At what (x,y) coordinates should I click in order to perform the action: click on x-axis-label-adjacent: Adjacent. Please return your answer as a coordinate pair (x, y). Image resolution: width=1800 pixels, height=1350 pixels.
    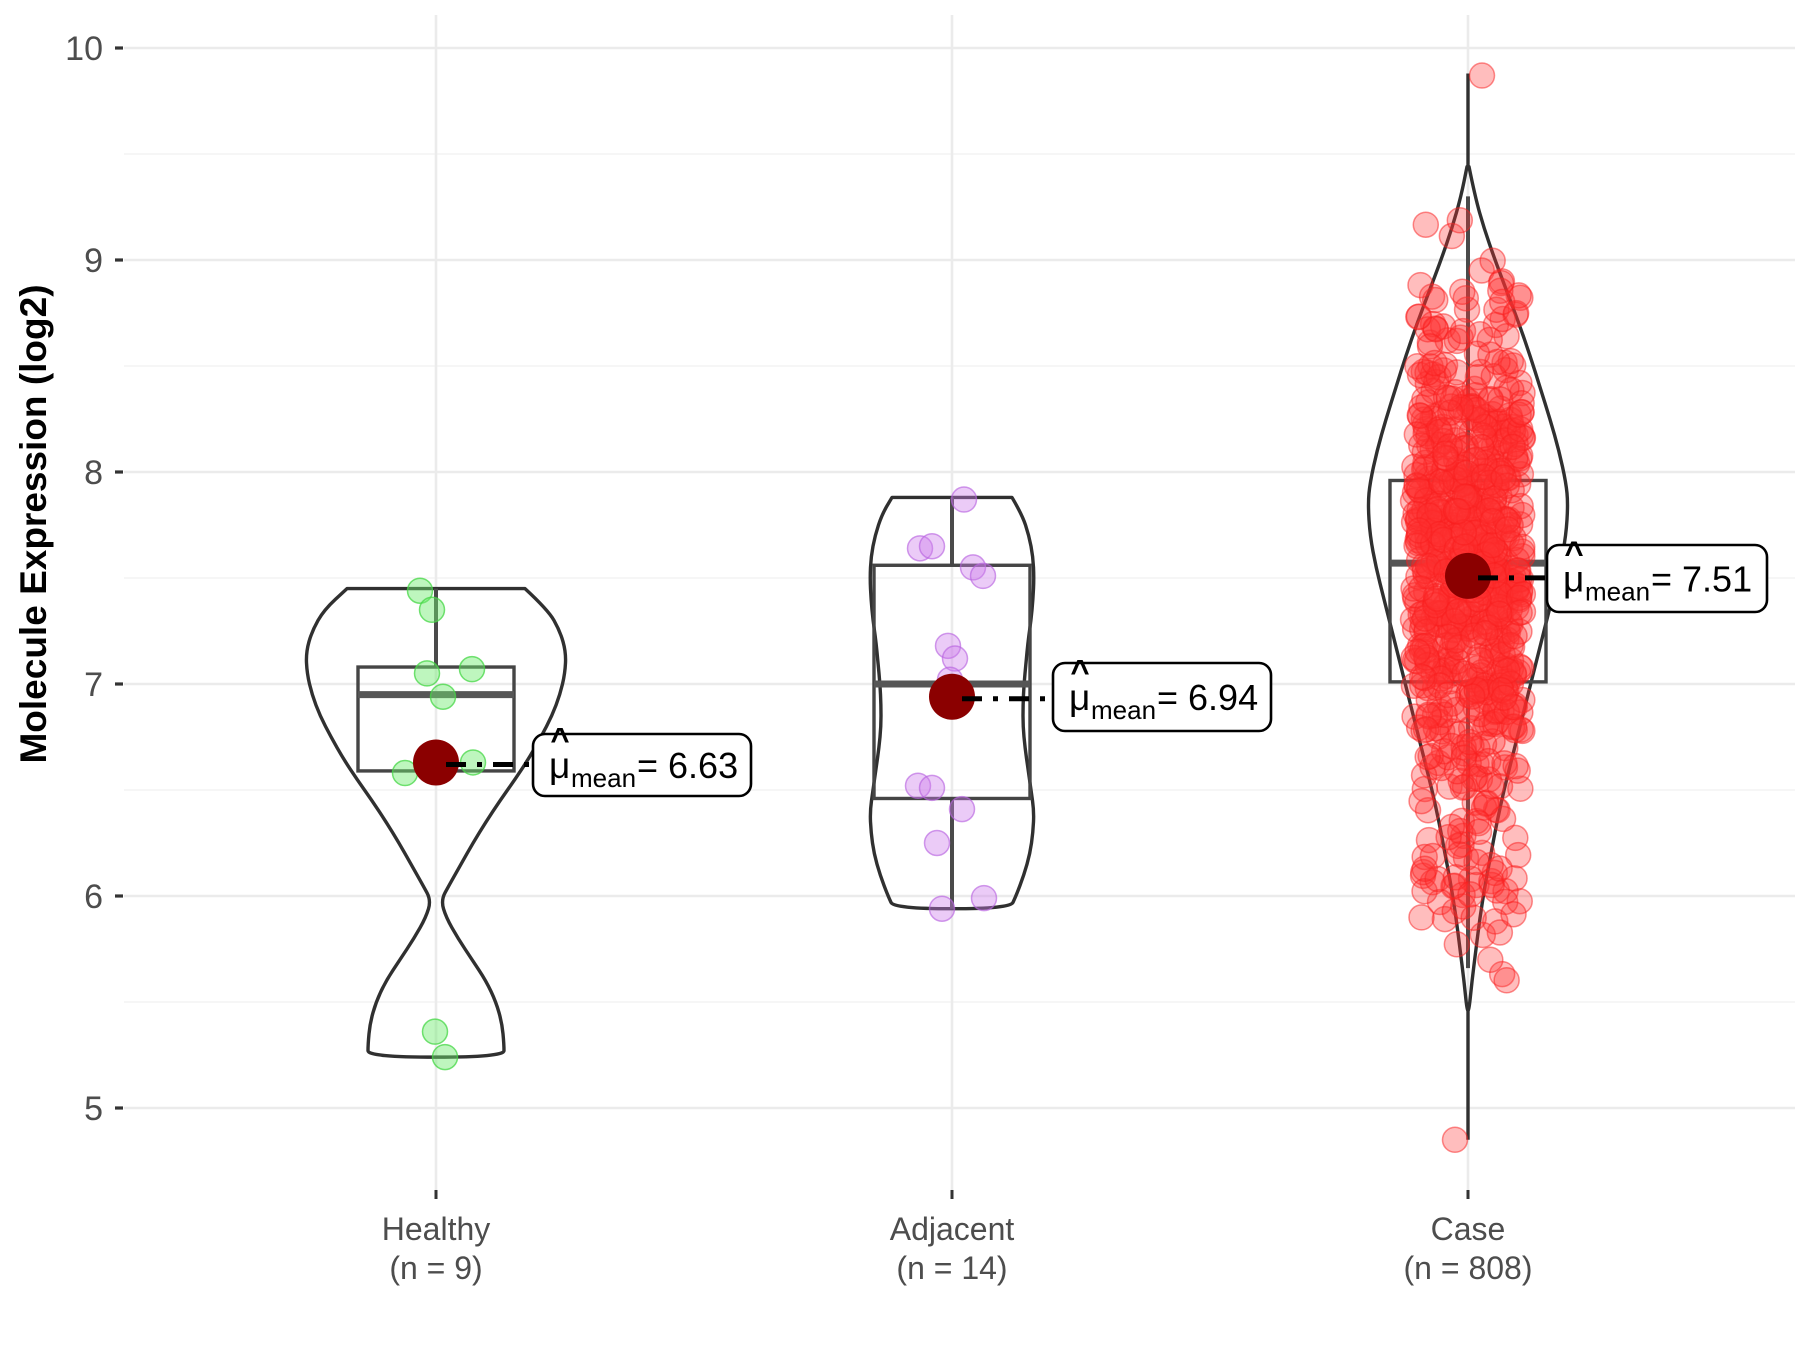
    Looking at the image, I should click on (952, 1229).